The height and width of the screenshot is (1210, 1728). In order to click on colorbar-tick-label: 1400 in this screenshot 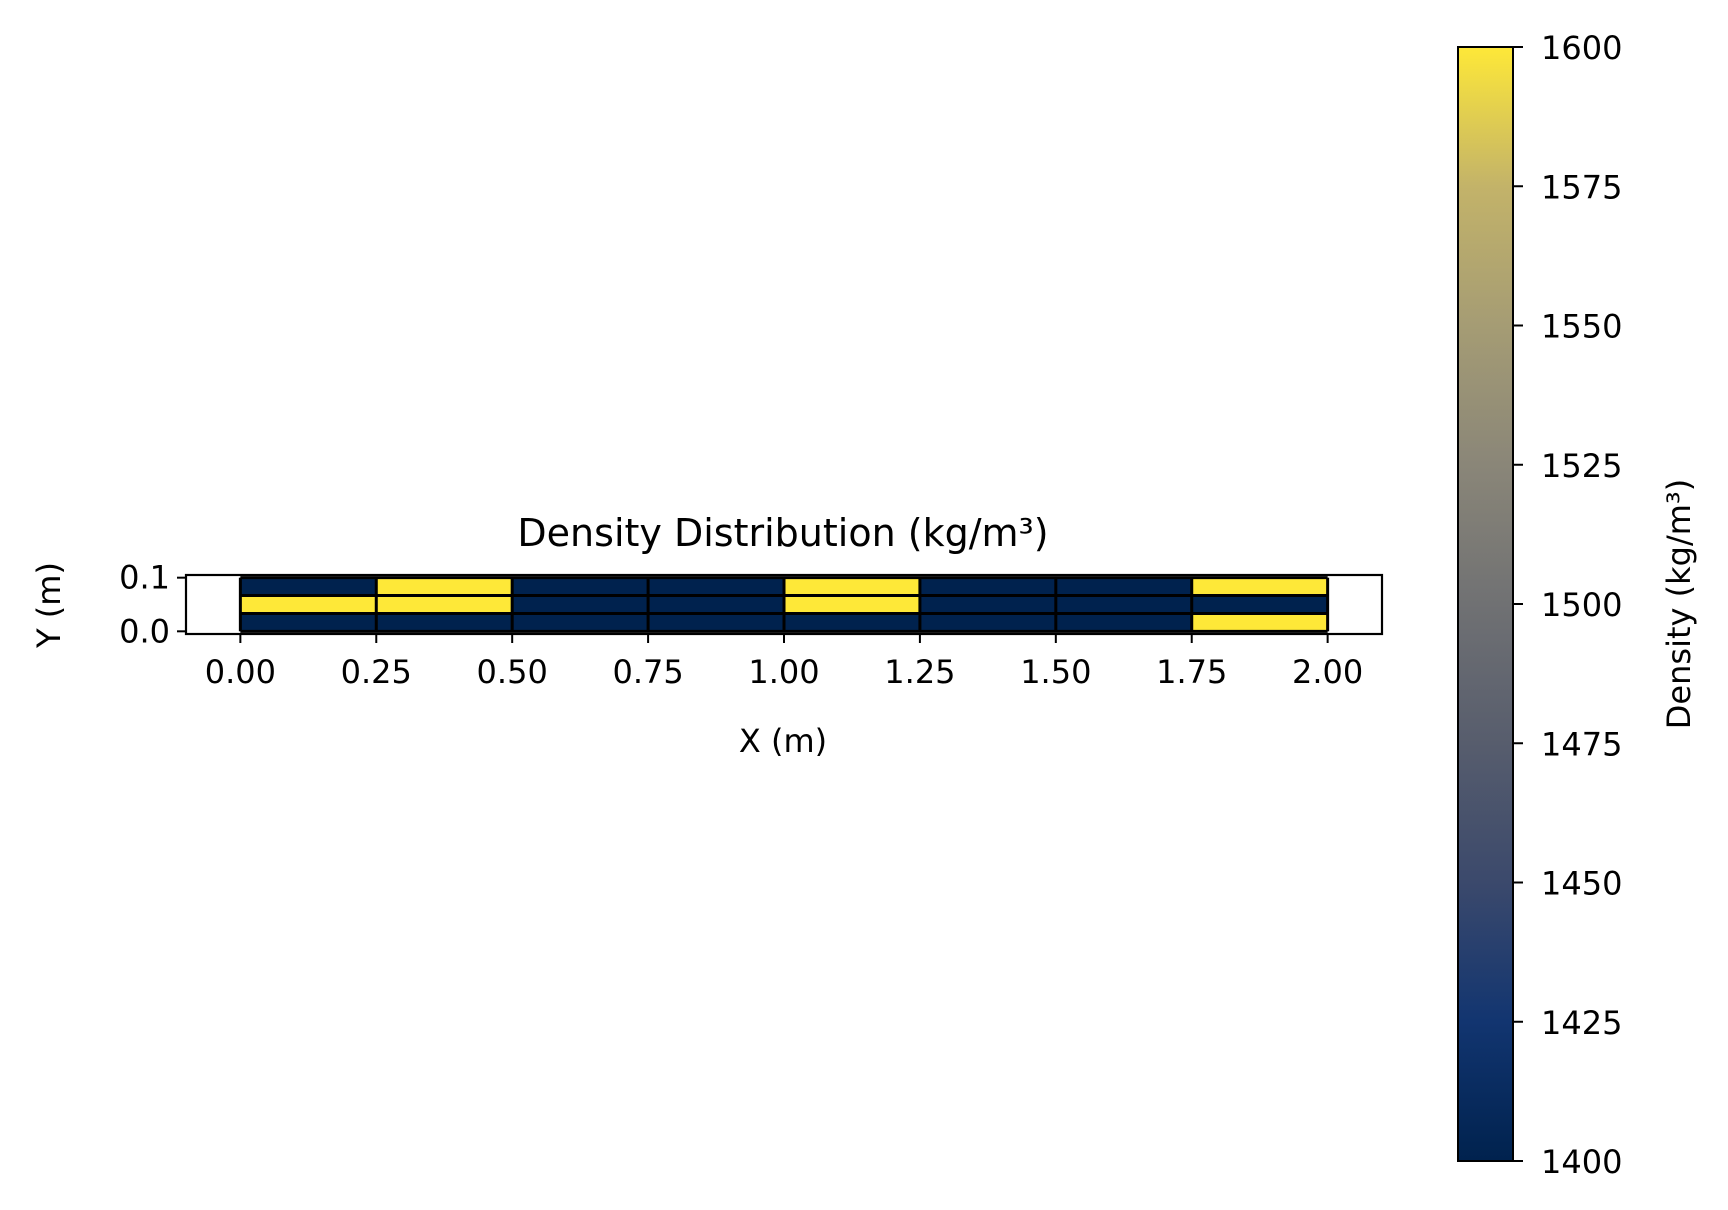, I will do `click(1581, 1162)`.